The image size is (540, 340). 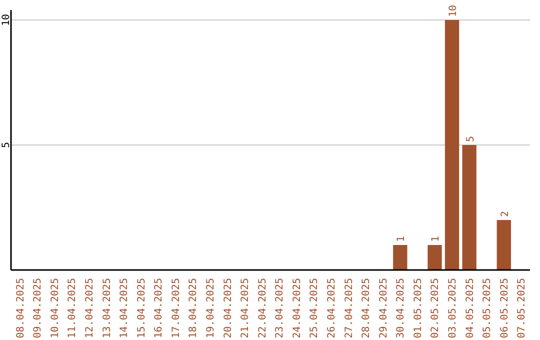 I want to click on x-tick-label: 20.04.2025, so click(x=228, y=308).